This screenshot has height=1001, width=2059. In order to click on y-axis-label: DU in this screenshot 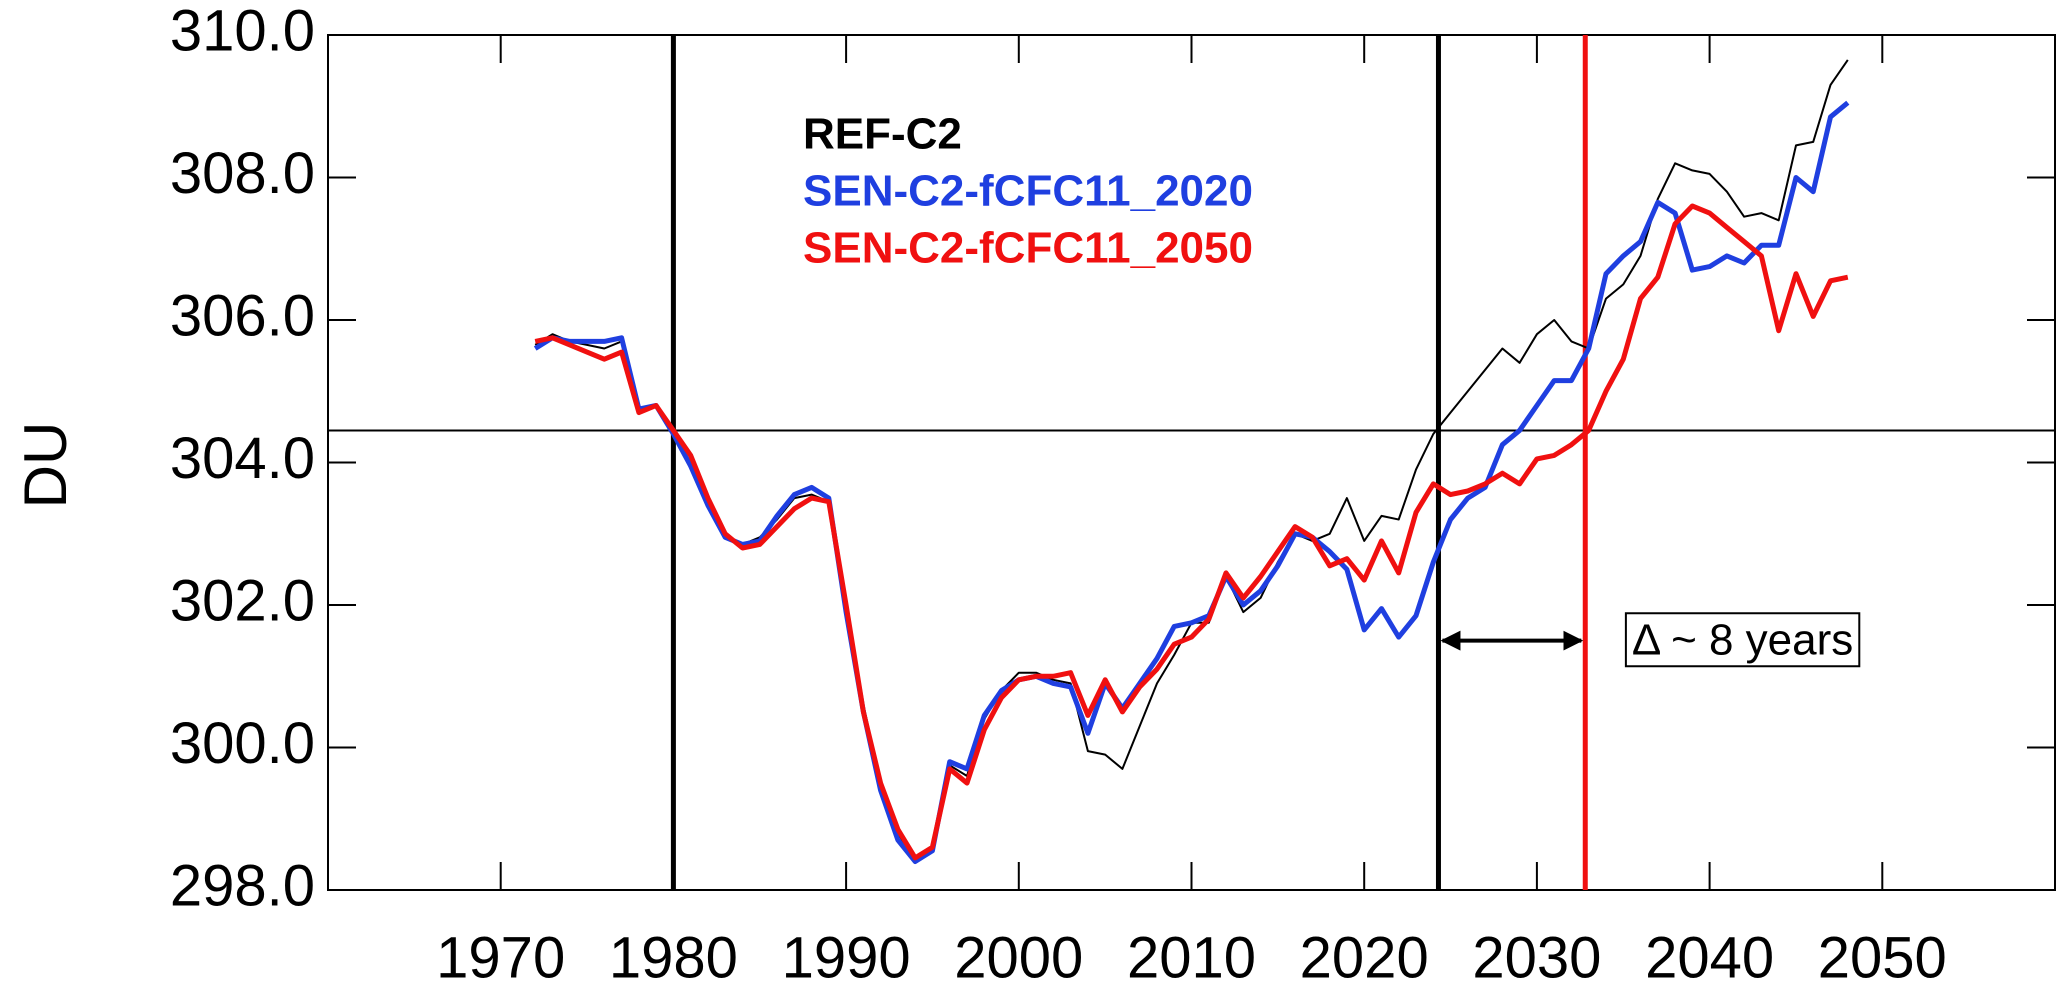, I will do `click(45, 465)`.